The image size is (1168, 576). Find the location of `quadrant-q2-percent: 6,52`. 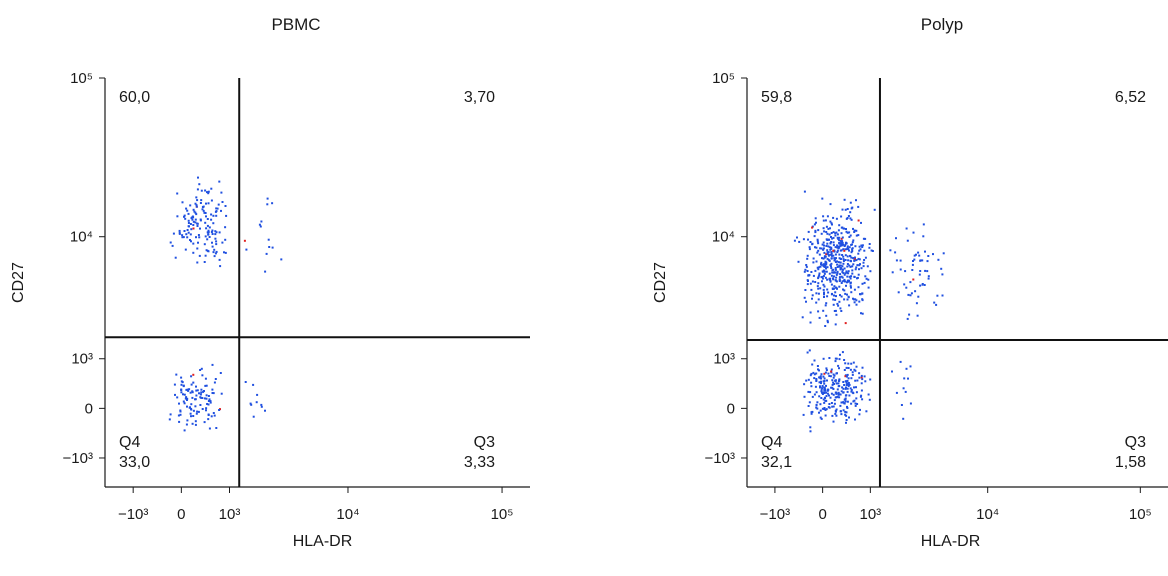

quadrant-q2-percent: 6,52 is located at coordinates (1130, 97).